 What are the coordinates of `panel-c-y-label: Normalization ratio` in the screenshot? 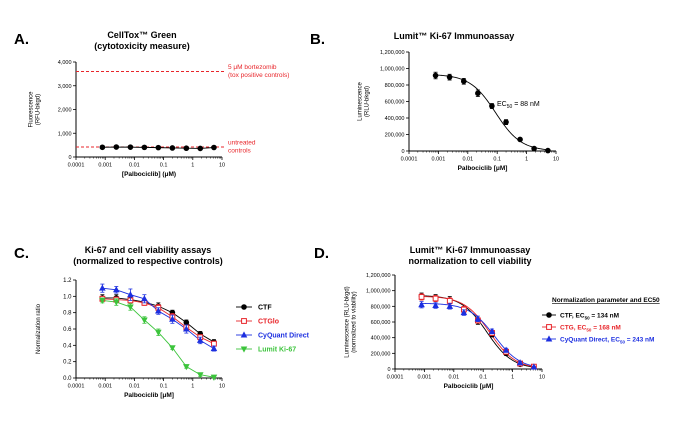 It's located at (39, 328).